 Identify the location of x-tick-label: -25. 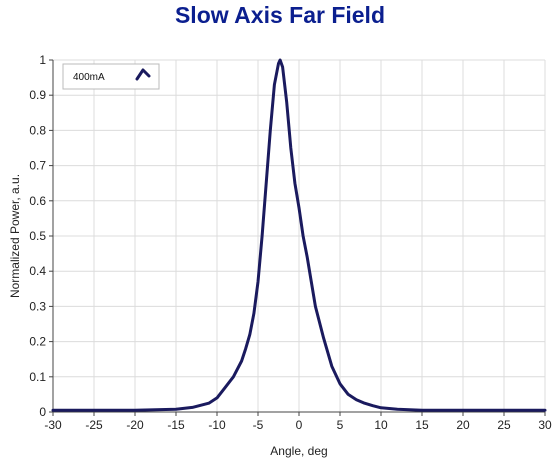
(94, 425).